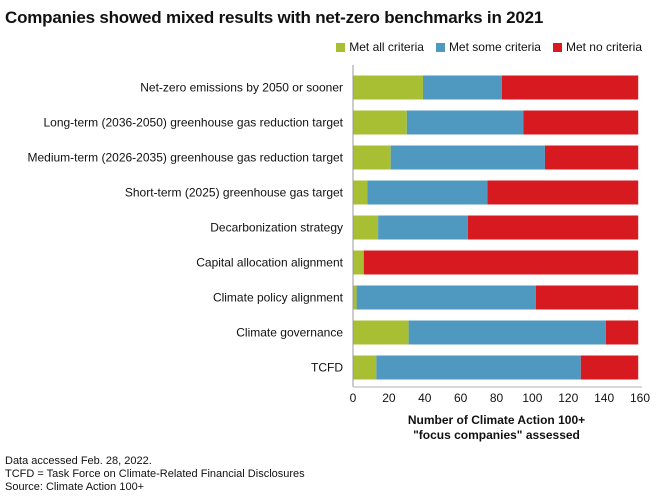  Describe the element at coordinates (278, 298) in the screenshot. I see `category-label: Climate policy alignment` at that location.